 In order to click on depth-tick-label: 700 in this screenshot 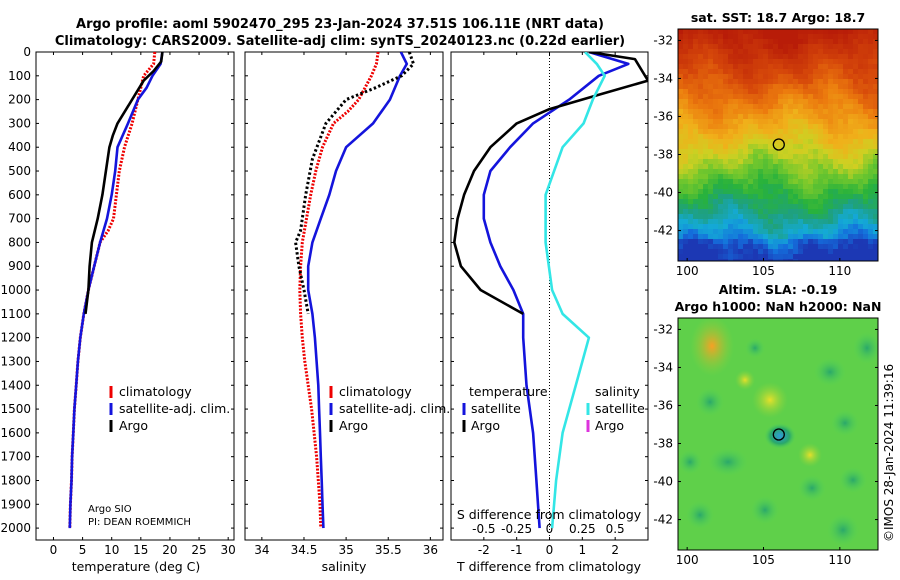, I will do `click(19, 219)`.